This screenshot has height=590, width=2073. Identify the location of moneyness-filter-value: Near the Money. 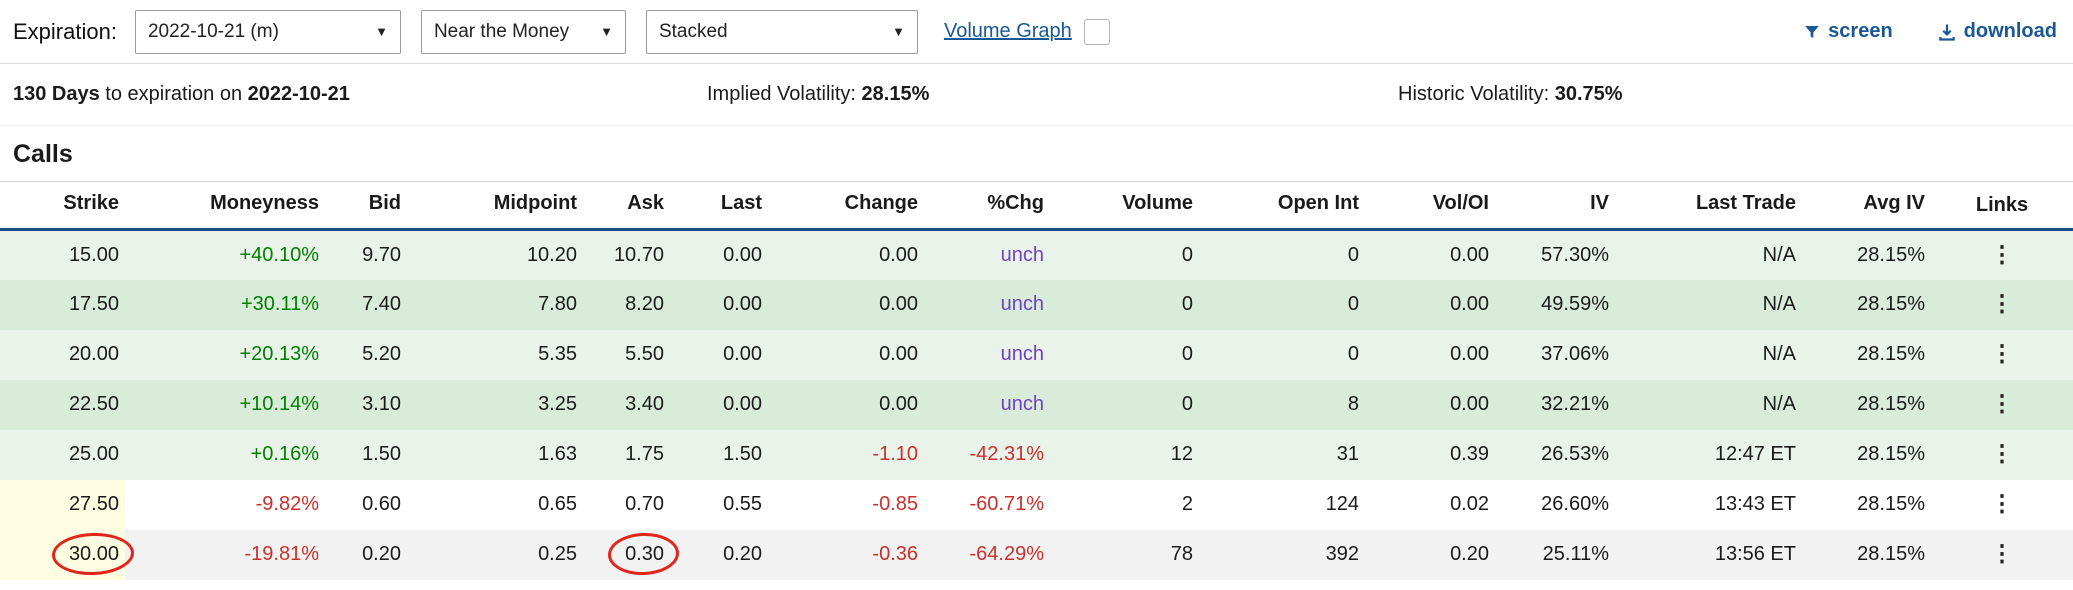
(501, 31).